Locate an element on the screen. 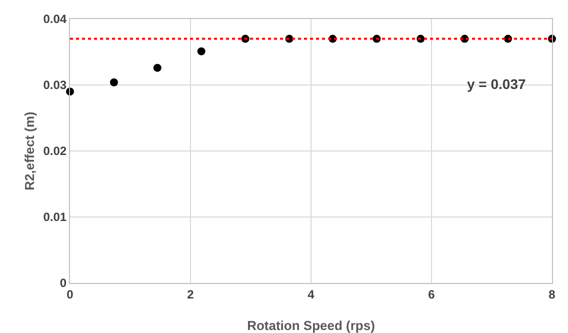 This screenshot has height=333, width=568. y-axis-title: R2,effect (m) is located at coordinates (29, 151).